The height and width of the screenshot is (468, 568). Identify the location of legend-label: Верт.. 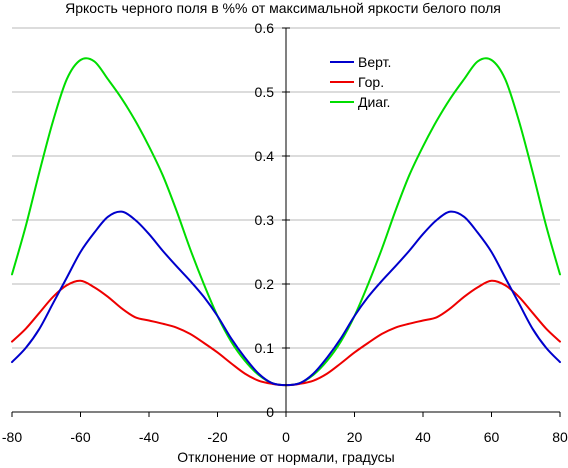
(374, 62).